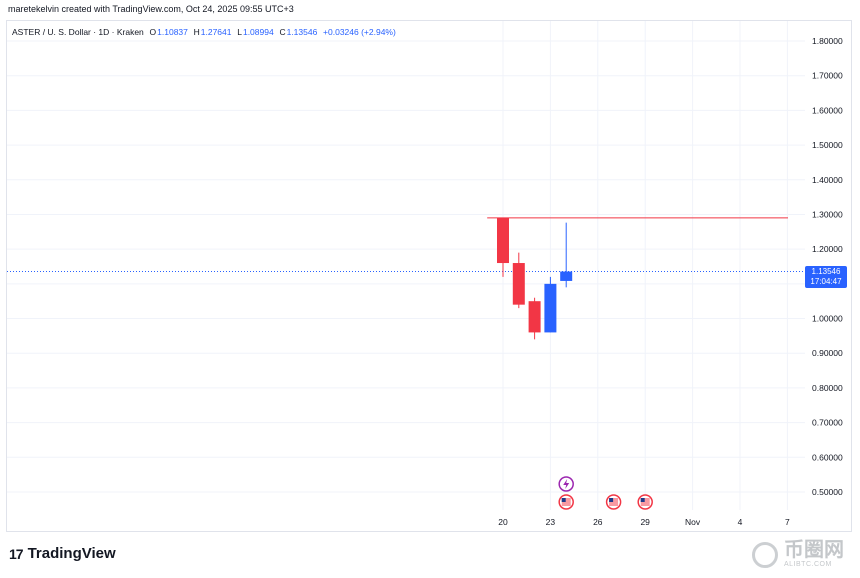  I want to click on y-tick-label: 1.80000, so click(827, 41).